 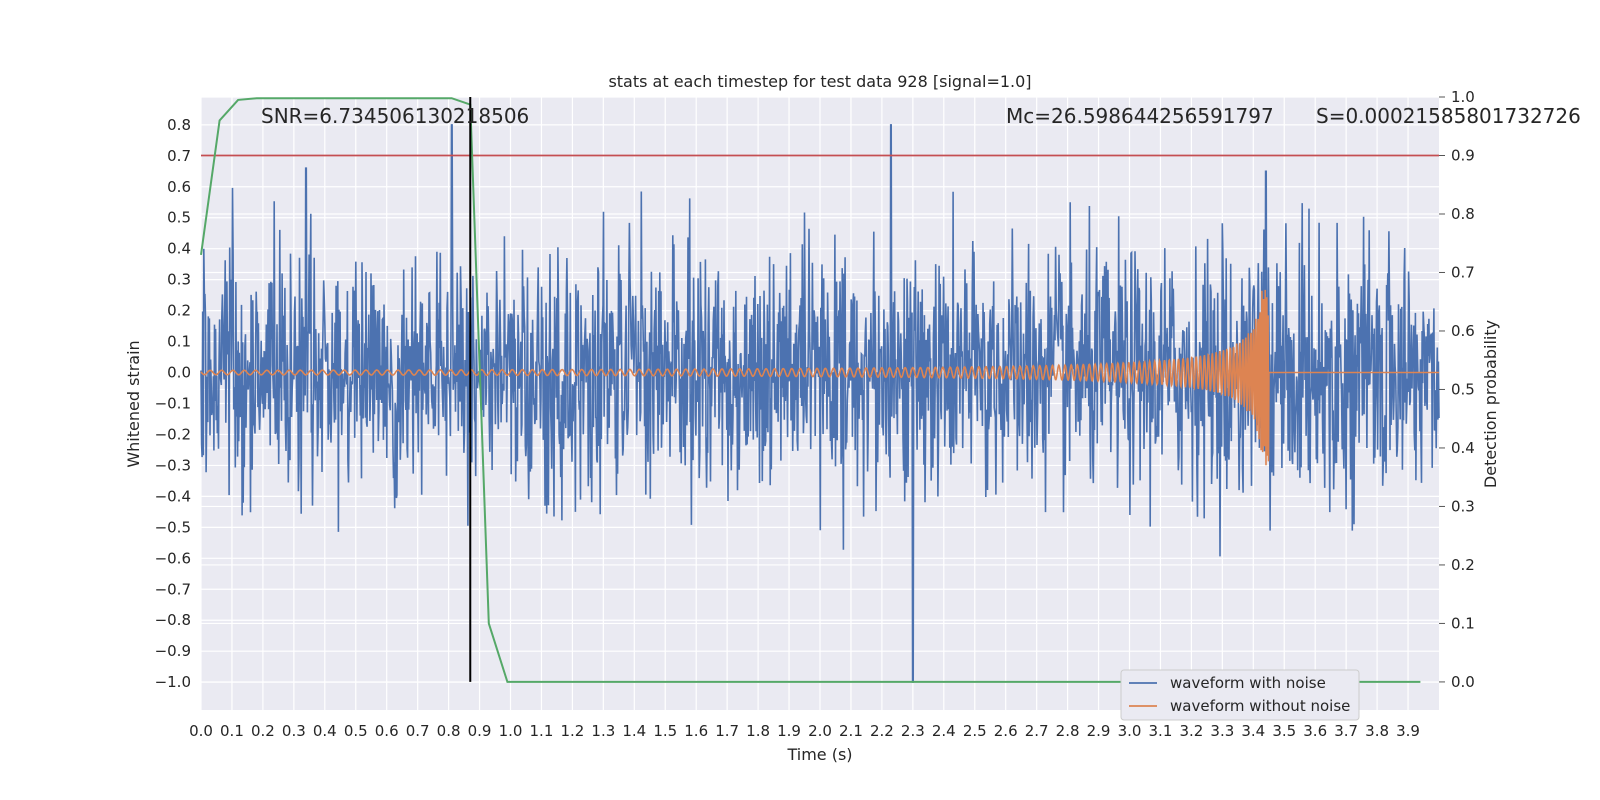 I want to click on x-tick-label: 0.4, so click(x=325, y=731).